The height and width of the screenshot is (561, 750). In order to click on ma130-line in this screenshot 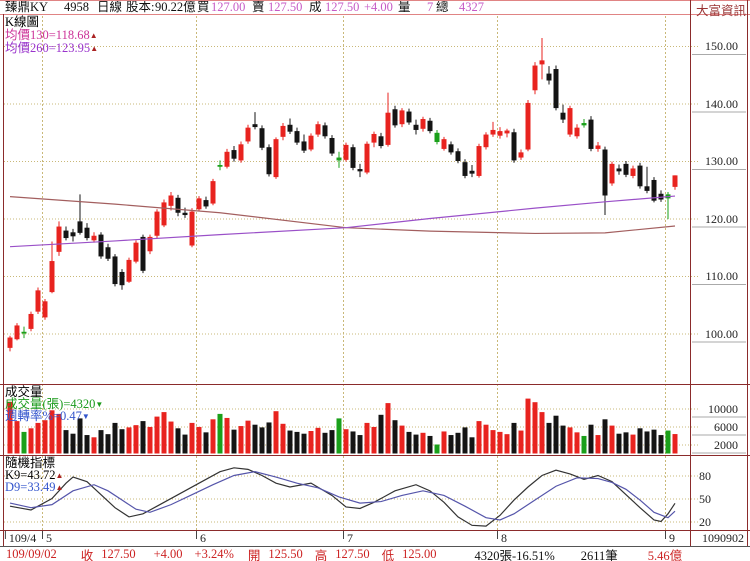, I will do `click(342, 215)`.